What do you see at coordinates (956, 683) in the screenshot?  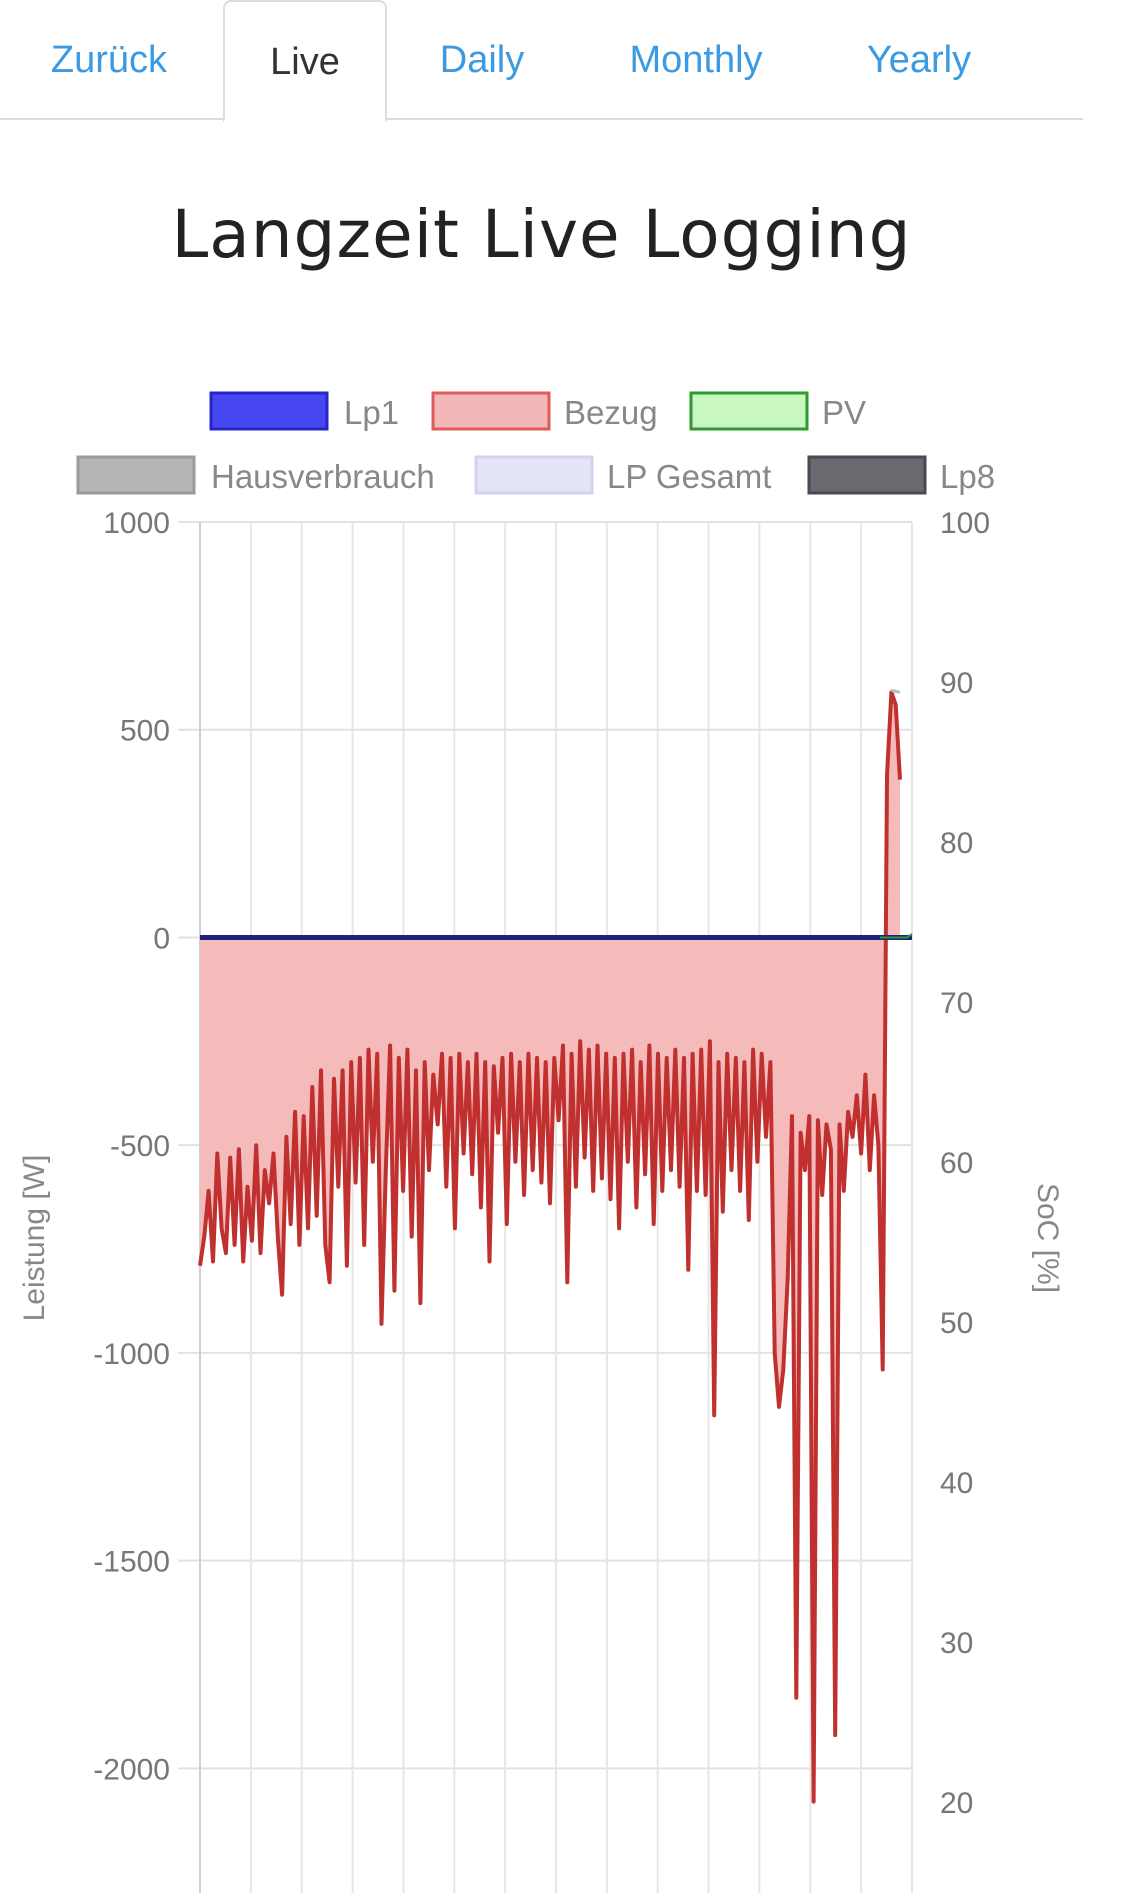 I see `y-right-tick-label: 90` at bounding box center [956, 683].